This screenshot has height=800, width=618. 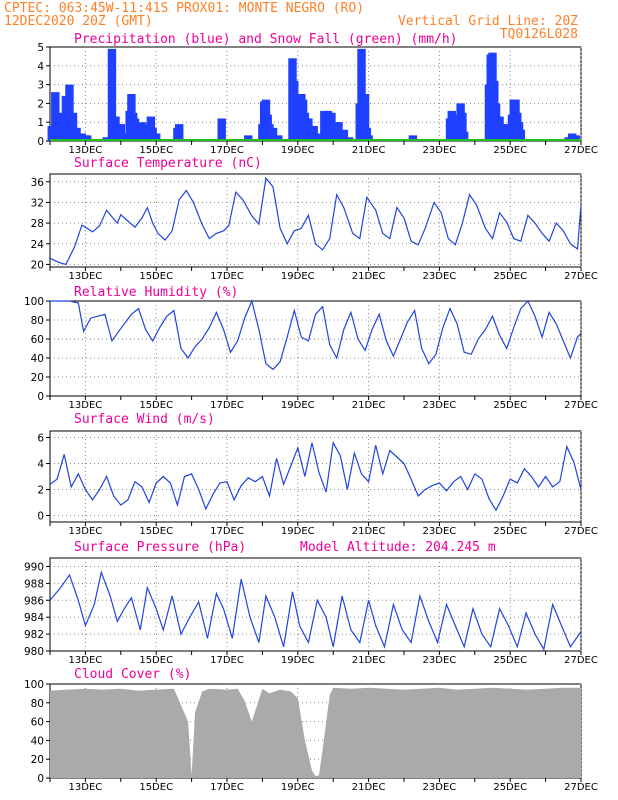 I want to click on y-tick-label: 60, so click(x=37, y=340).